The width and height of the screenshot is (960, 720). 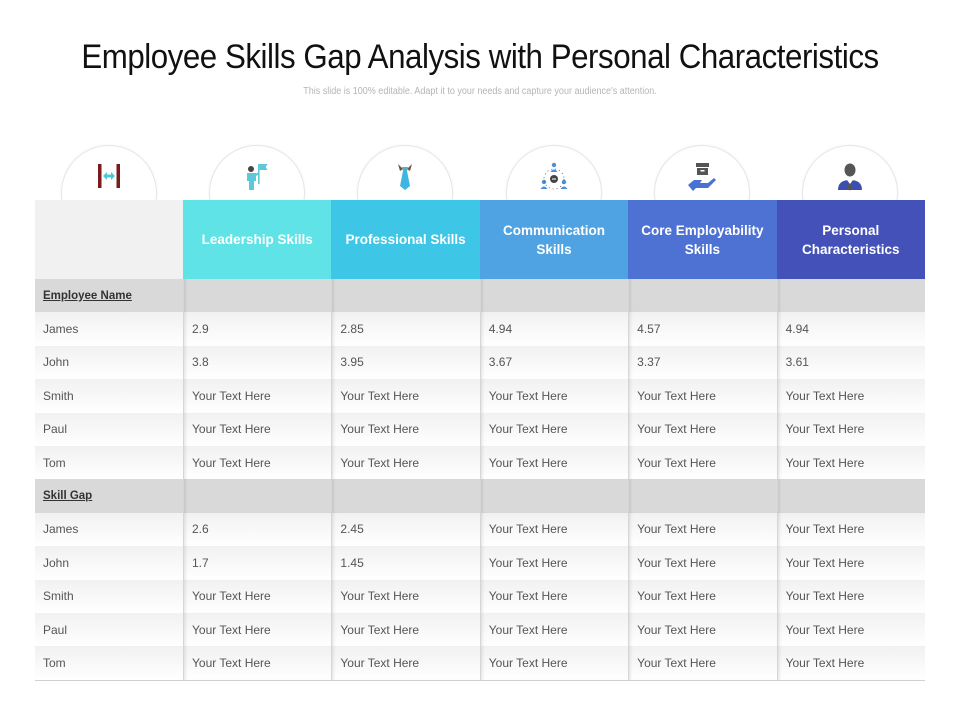 What do you see at coordinates (257, 239) in the screenshot?
I see `header-leadership-skills: Leadership Skills` at bounding box center [257, 239].